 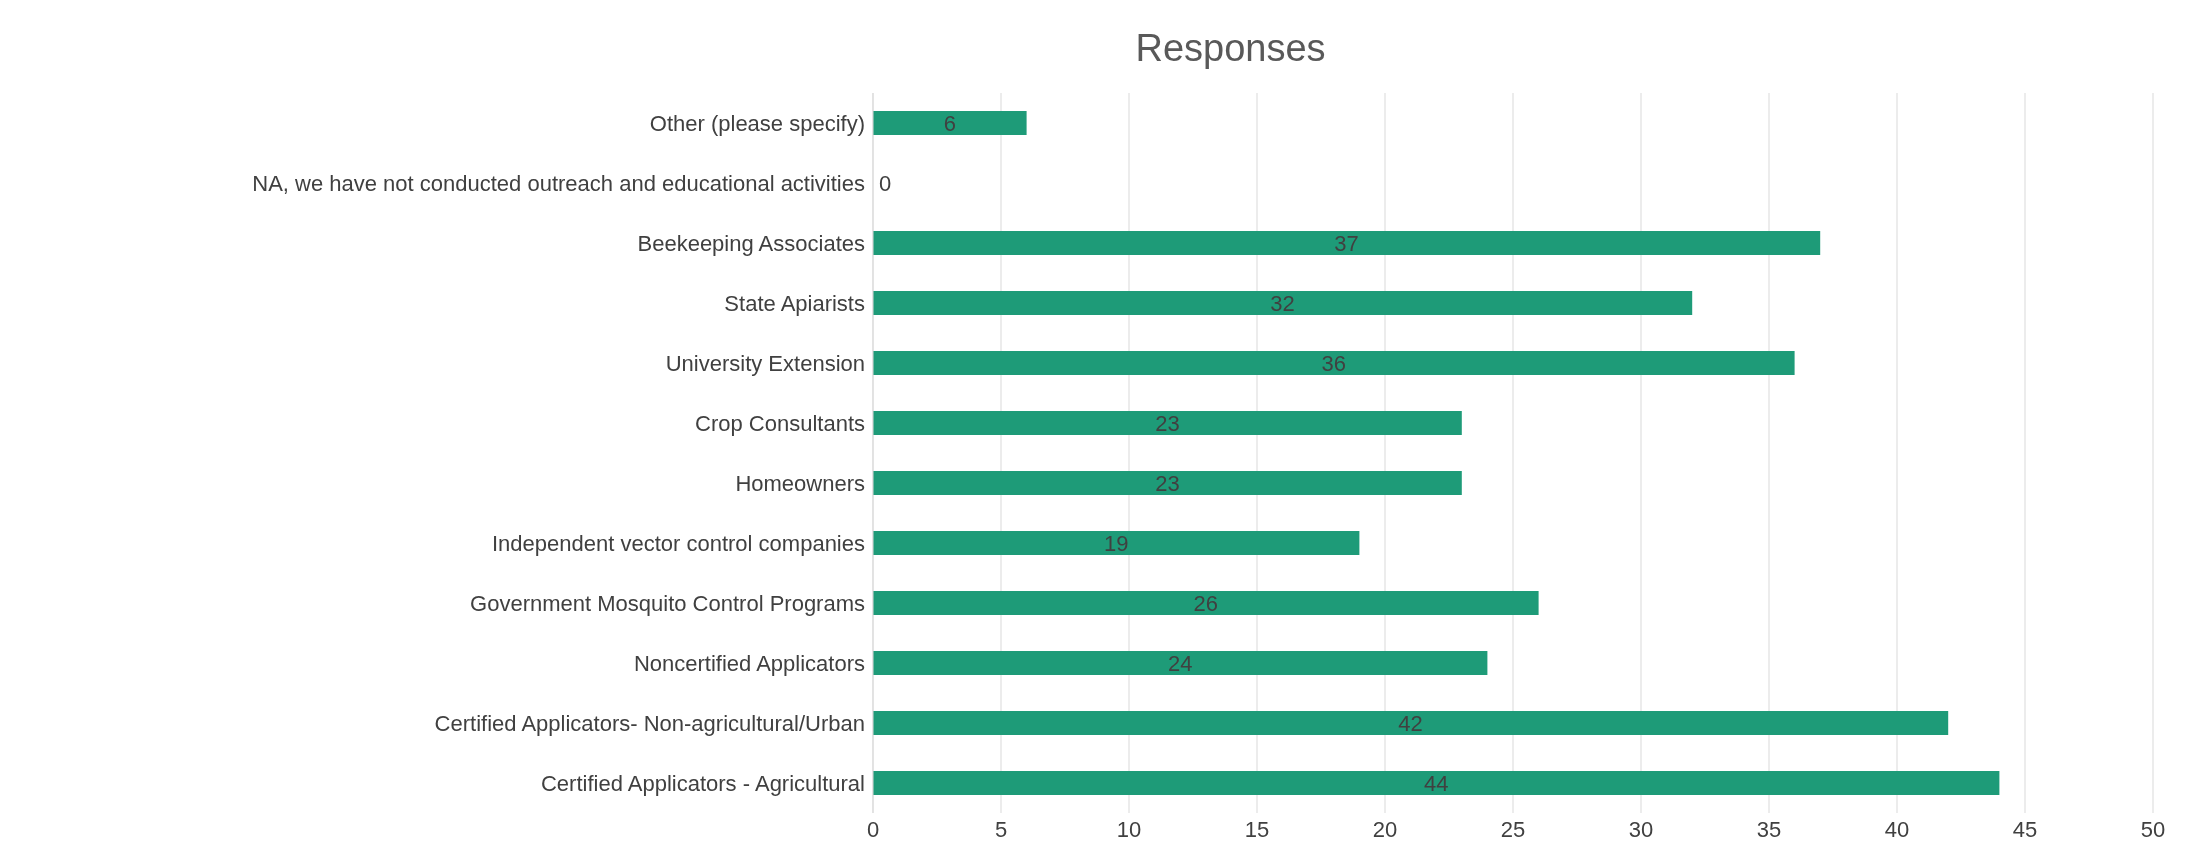 I want to click on data-label: 26, so click(x=1206, y=603).